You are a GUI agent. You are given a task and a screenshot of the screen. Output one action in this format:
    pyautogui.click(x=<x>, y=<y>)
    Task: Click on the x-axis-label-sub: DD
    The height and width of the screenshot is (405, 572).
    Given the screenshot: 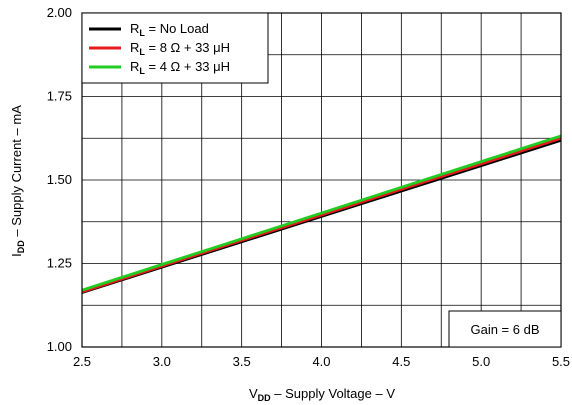 What is the action you would take?
    pyautogui.click(x=264, y=398)
    